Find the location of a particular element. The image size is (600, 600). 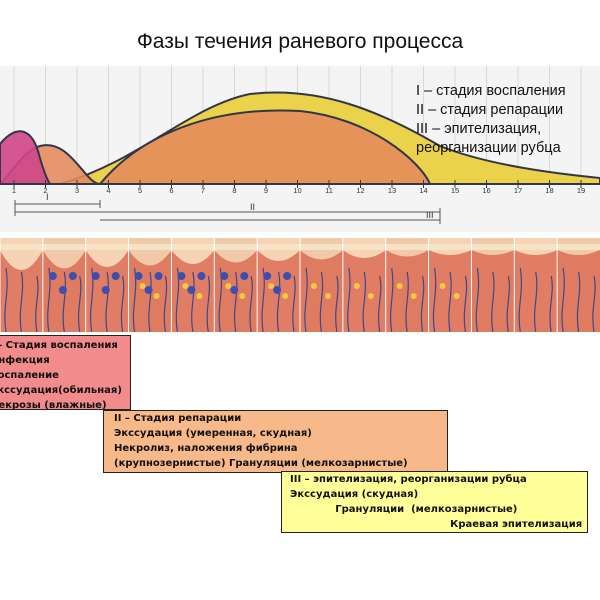

axis-tick-label: 19 is located at coordinates (581, 190).